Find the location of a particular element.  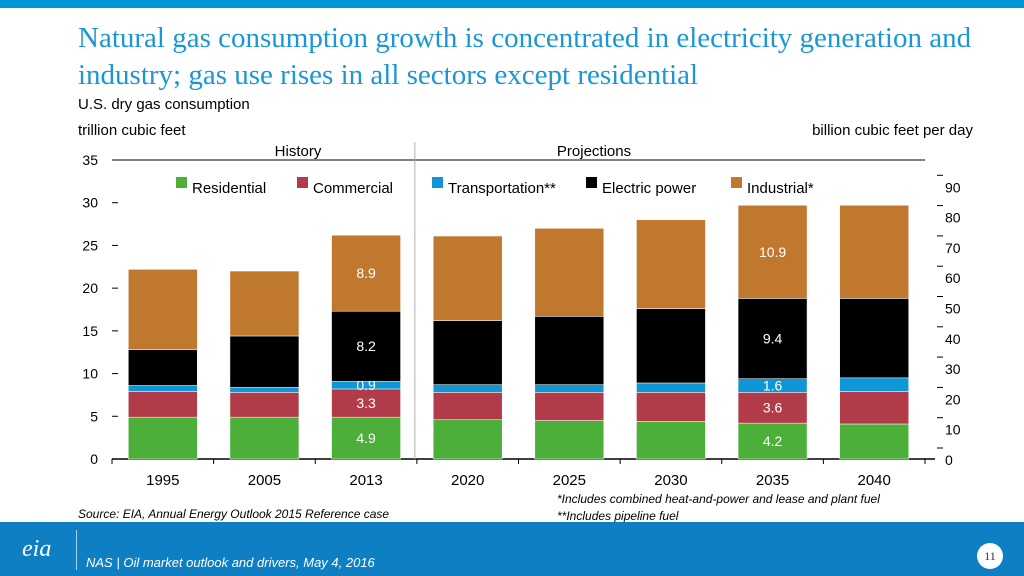

data-label: 3.6 is located at coordinates (773, 408).